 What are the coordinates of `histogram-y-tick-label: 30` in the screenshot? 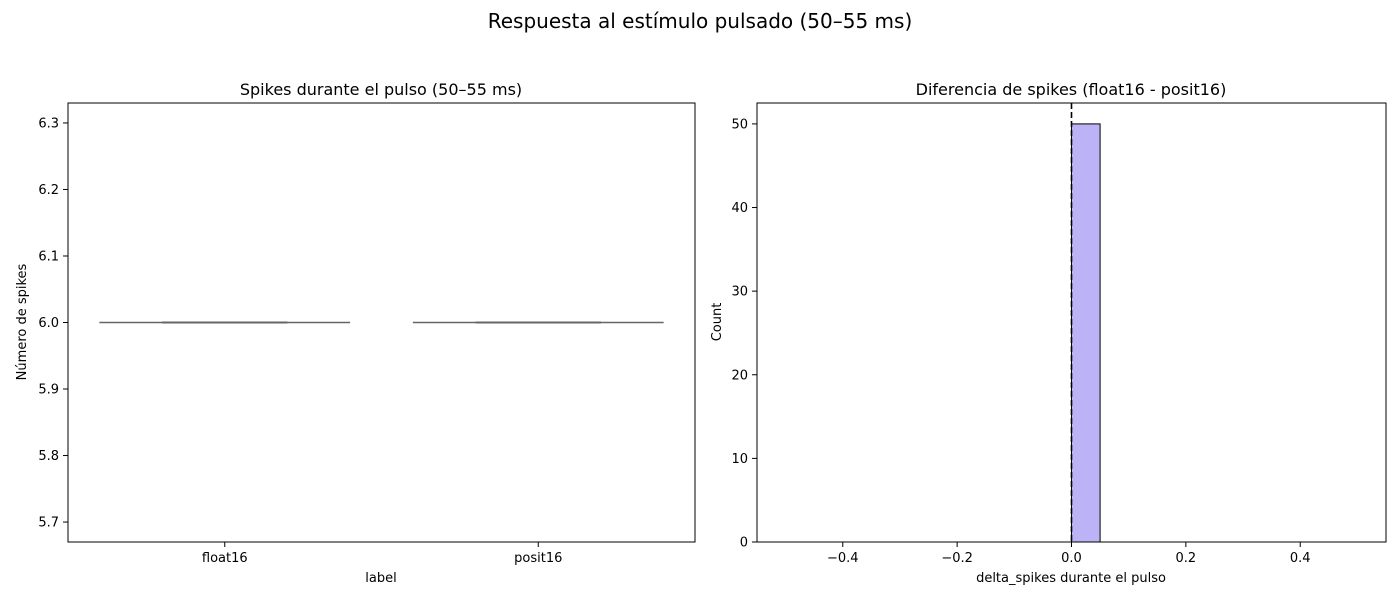 It's located at (739, 292).